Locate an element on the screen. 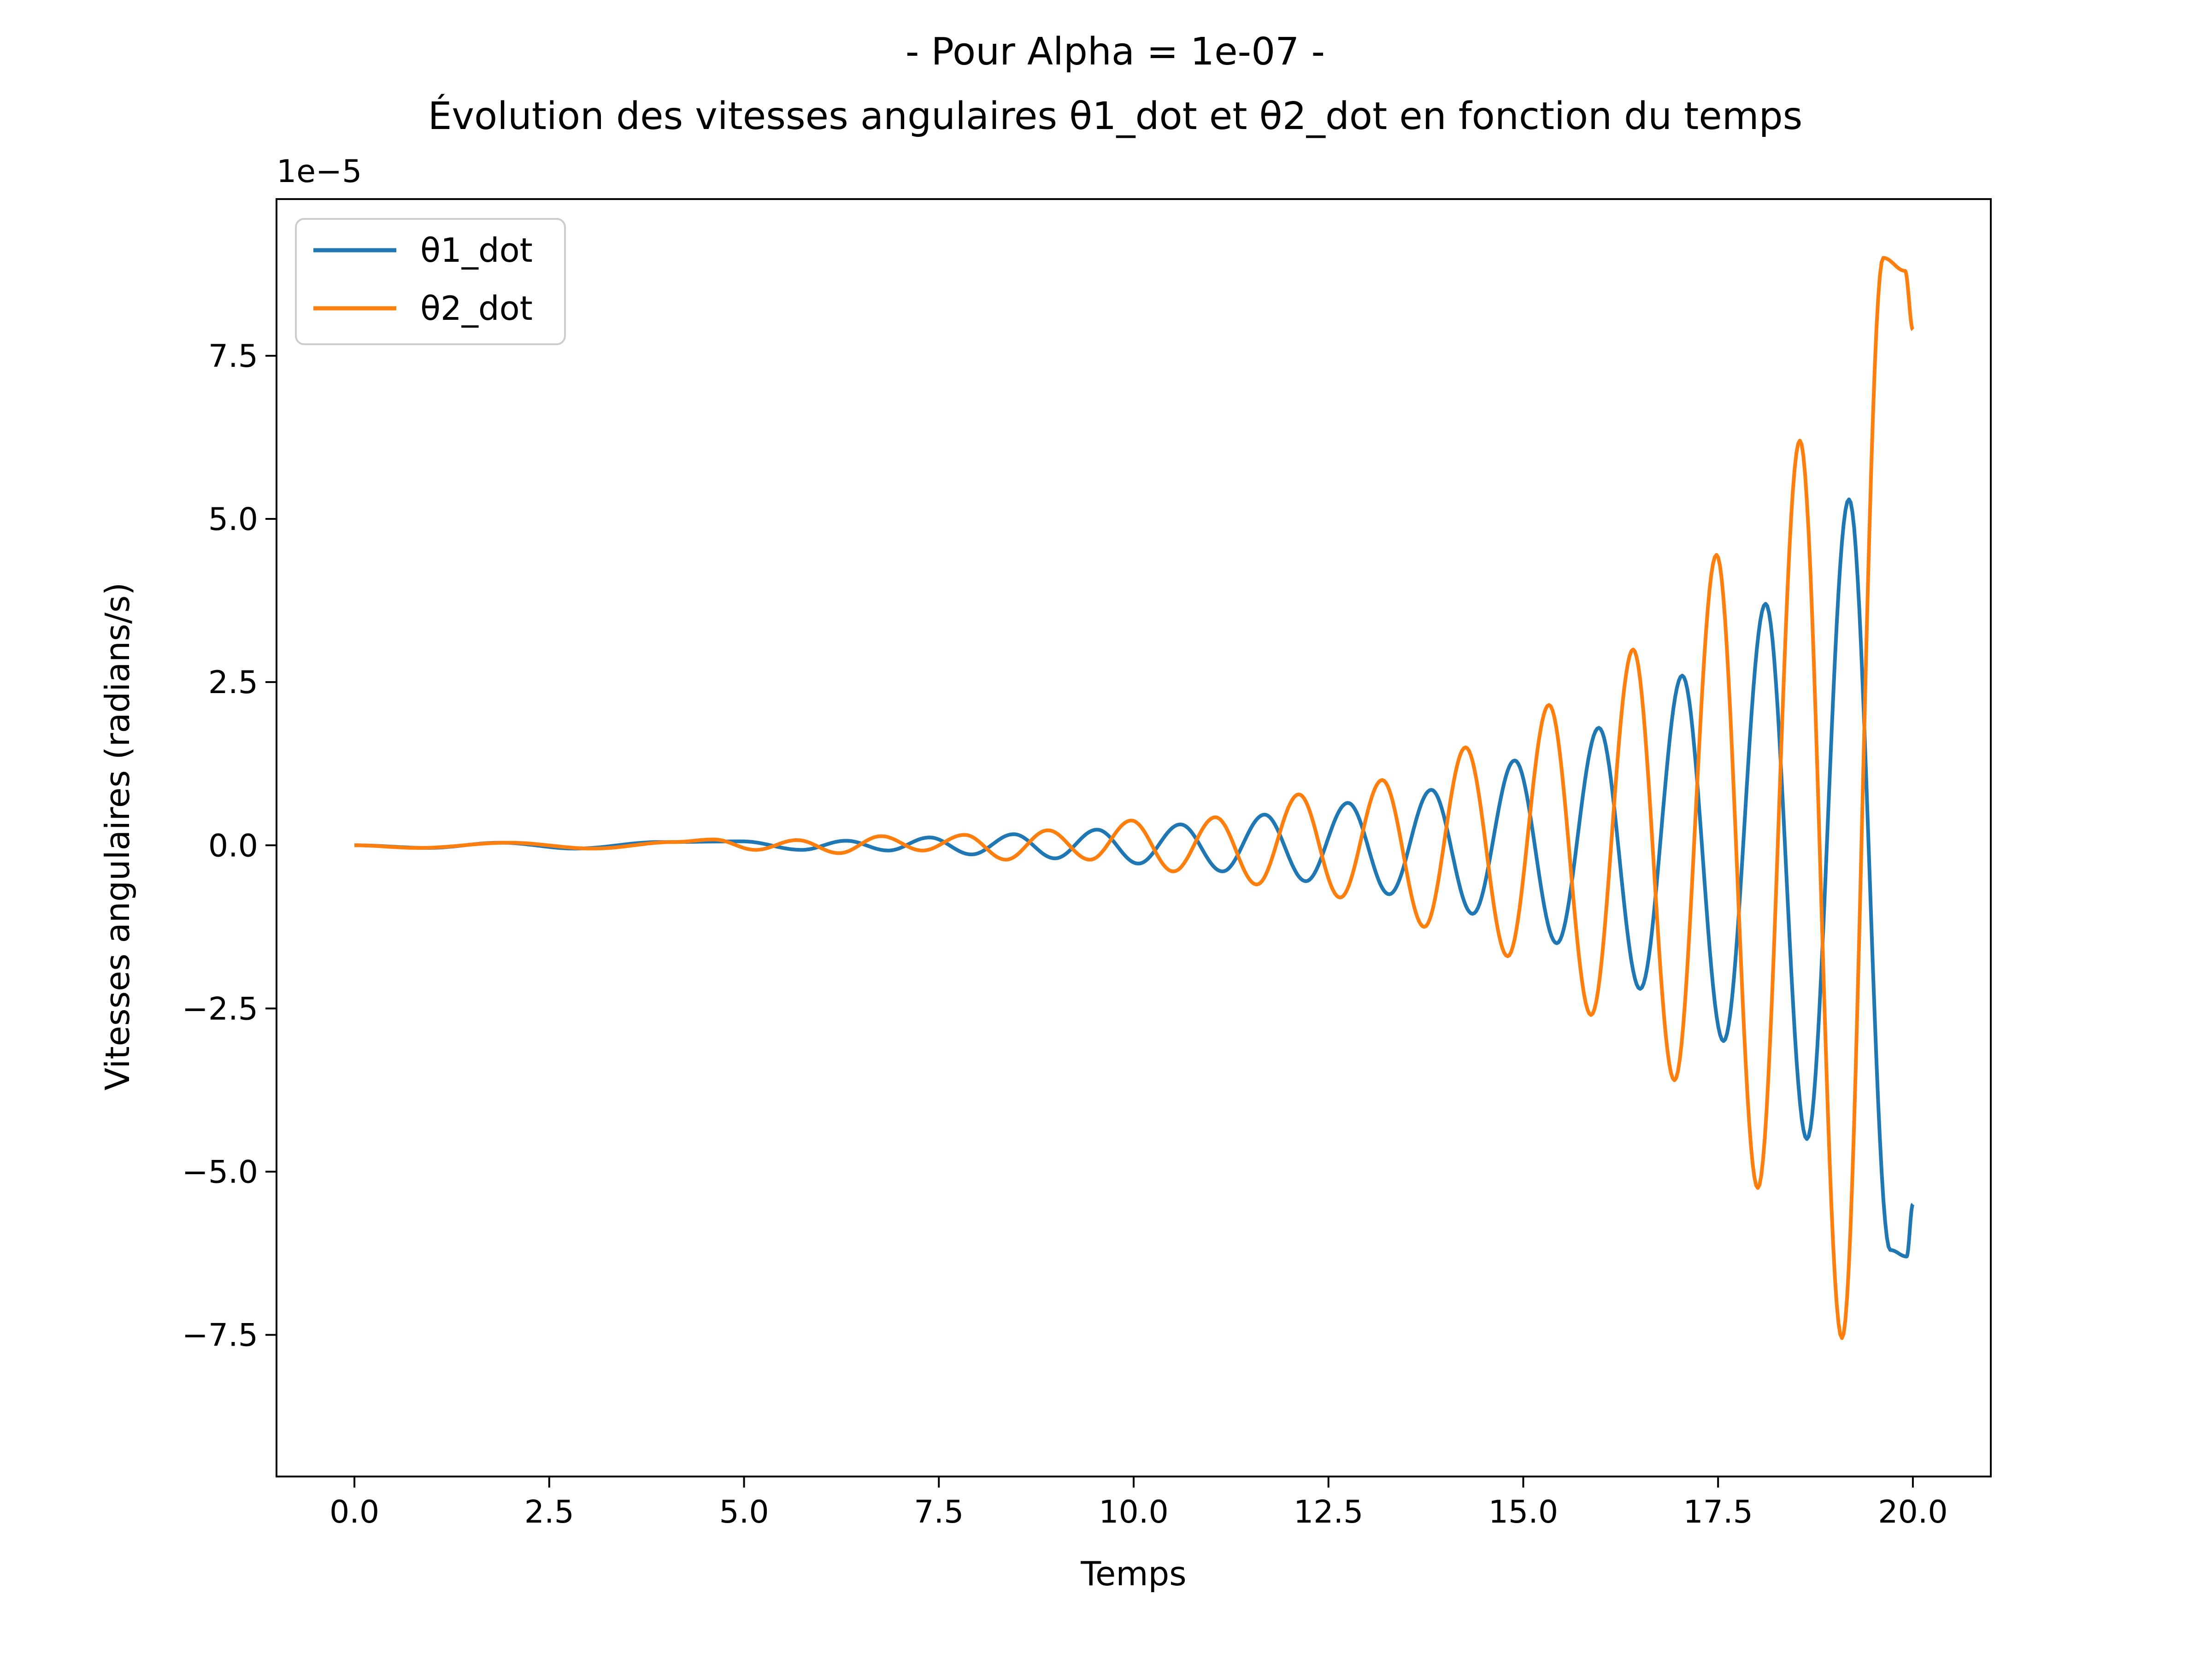  x-tick-label: 17.5 is located at coordinates (1718, 1512).